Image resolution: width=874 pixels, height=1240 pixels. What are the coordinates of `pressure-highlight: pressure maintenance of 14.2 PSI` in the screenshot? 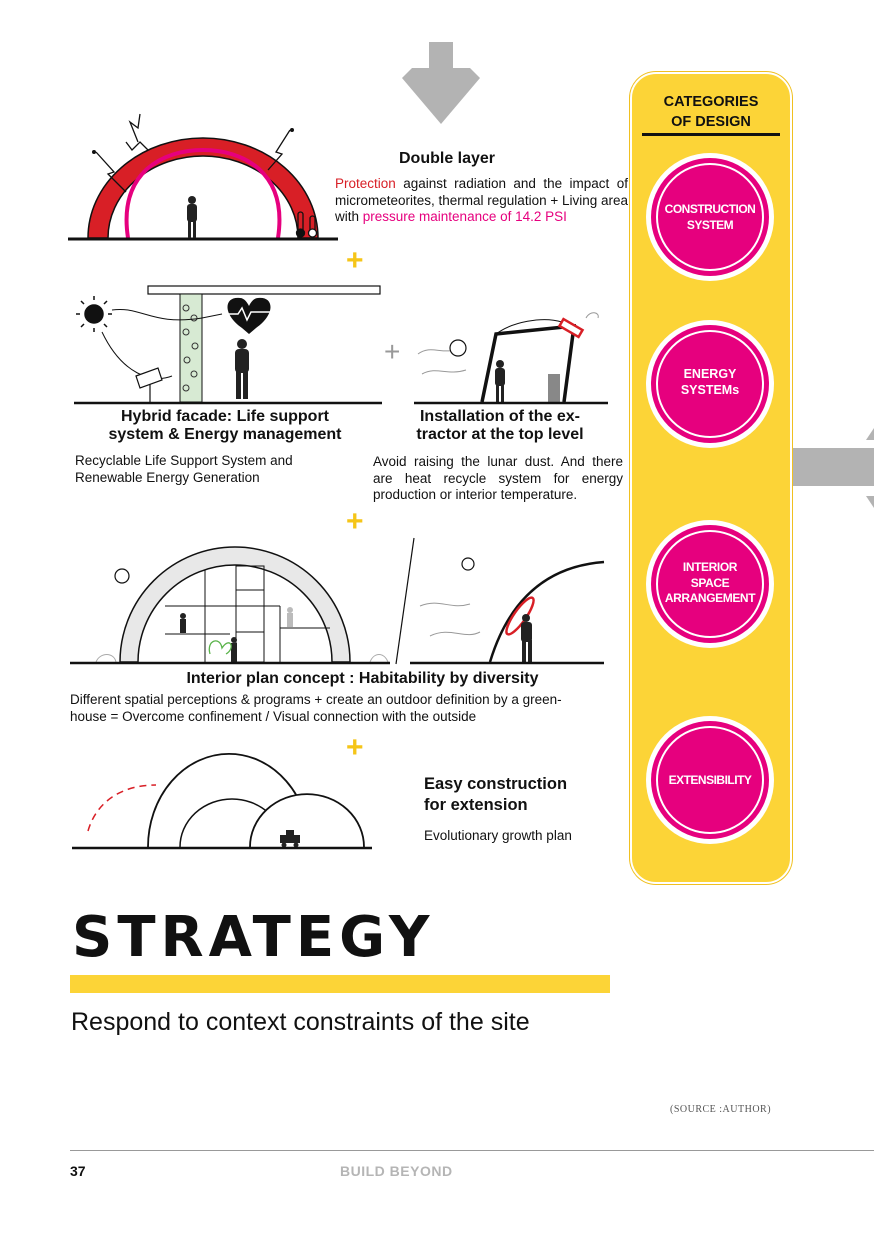 It's located at (464, 216).